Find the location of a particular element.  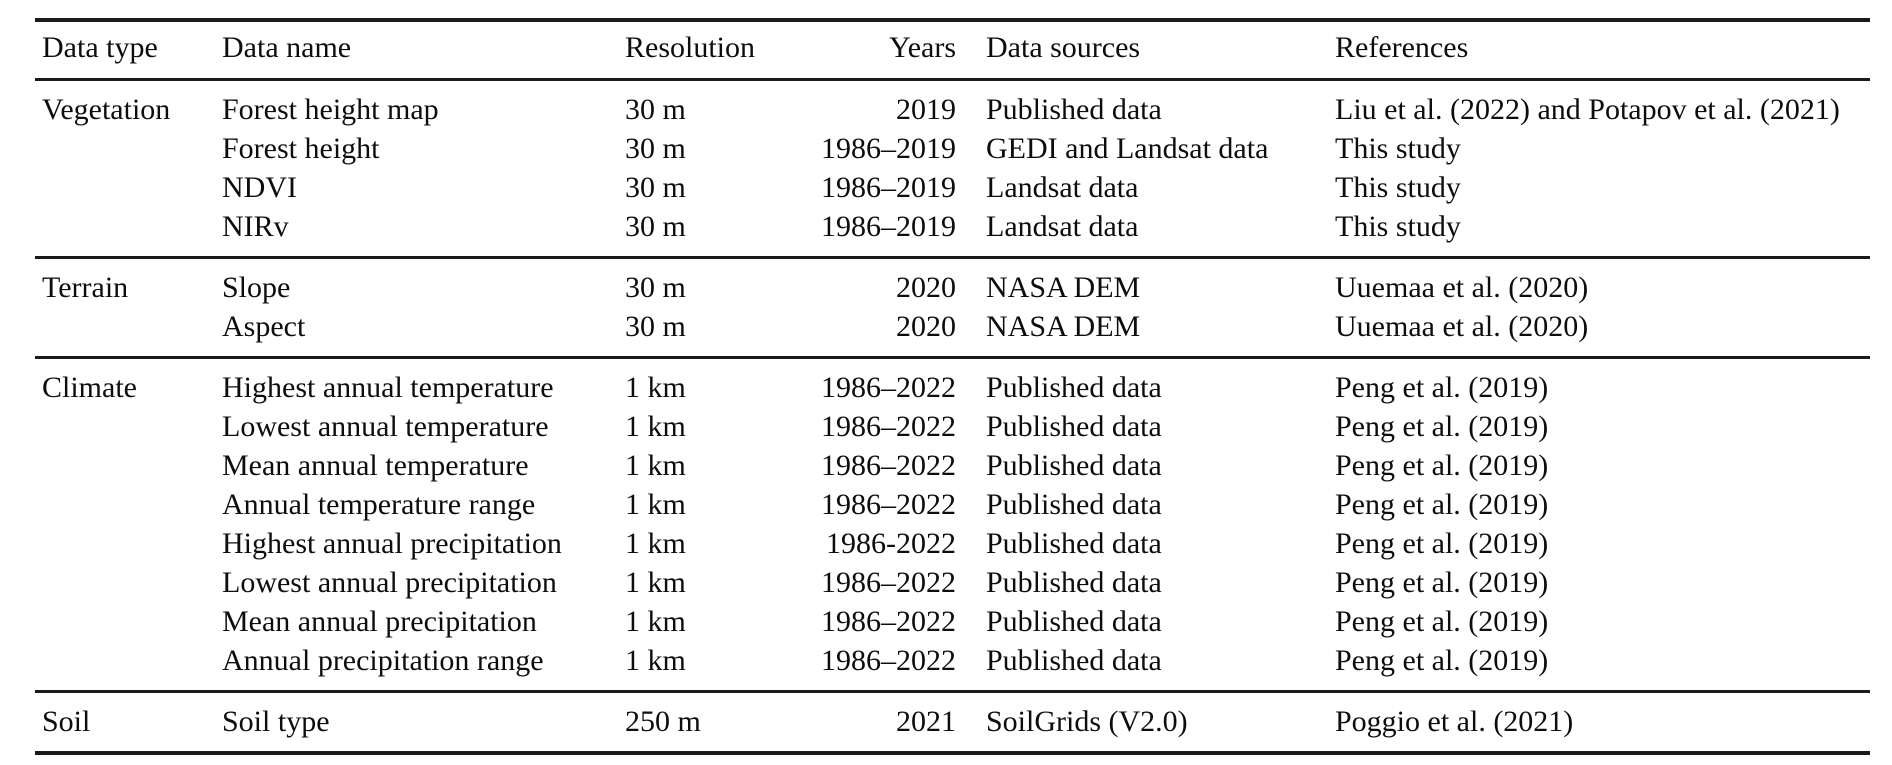

cell-resolution: 250 m is located at coordinates (663, 721).